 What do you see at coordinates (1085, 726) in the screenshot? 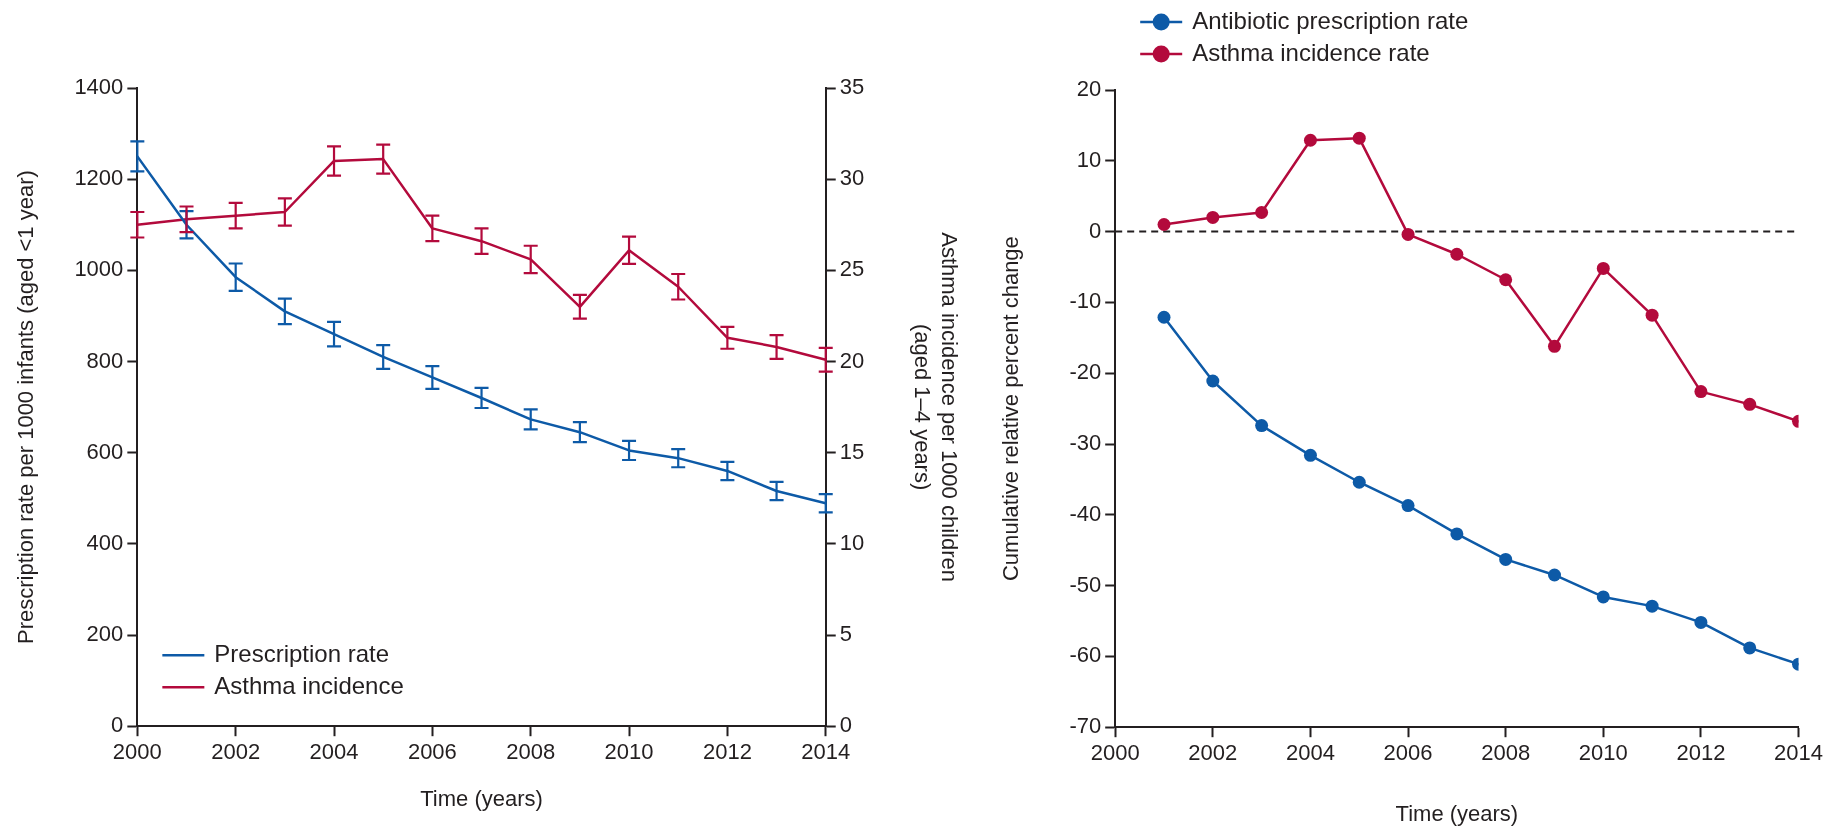
I see `y-tick-label: -70` at bounding box center [1085, 726].